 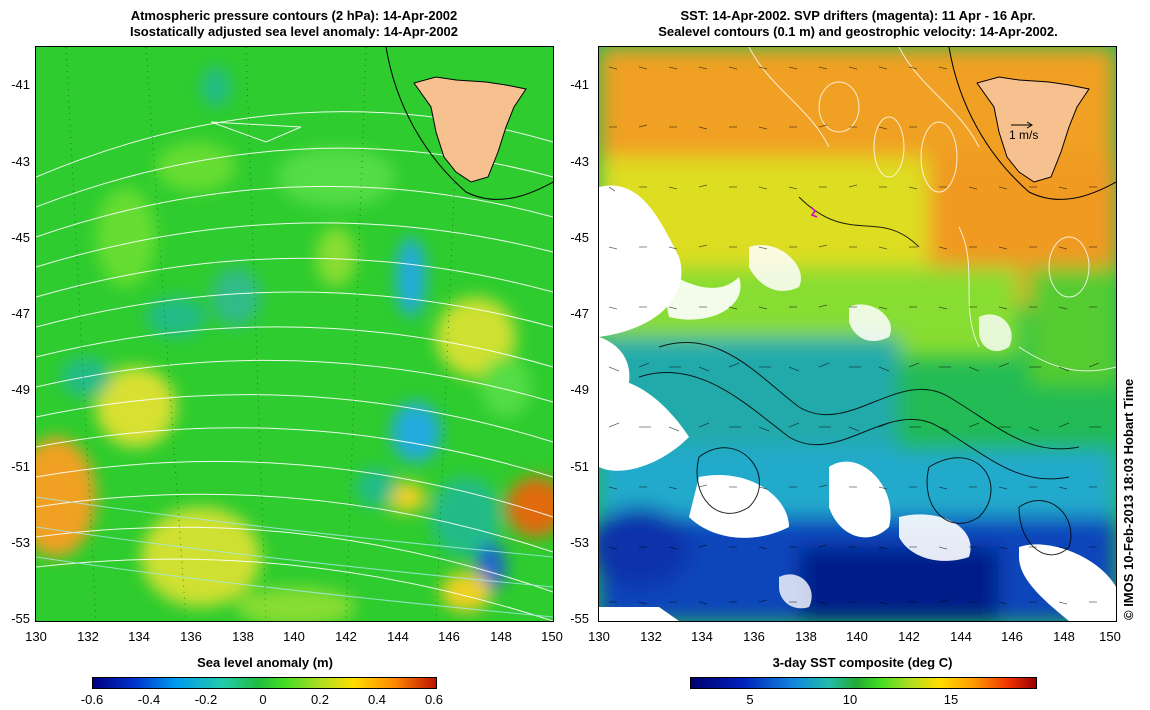 What do you see at coordinates (814, 212) in the screenshot?
I see `drifter-track` at bounding box center [814, 212].